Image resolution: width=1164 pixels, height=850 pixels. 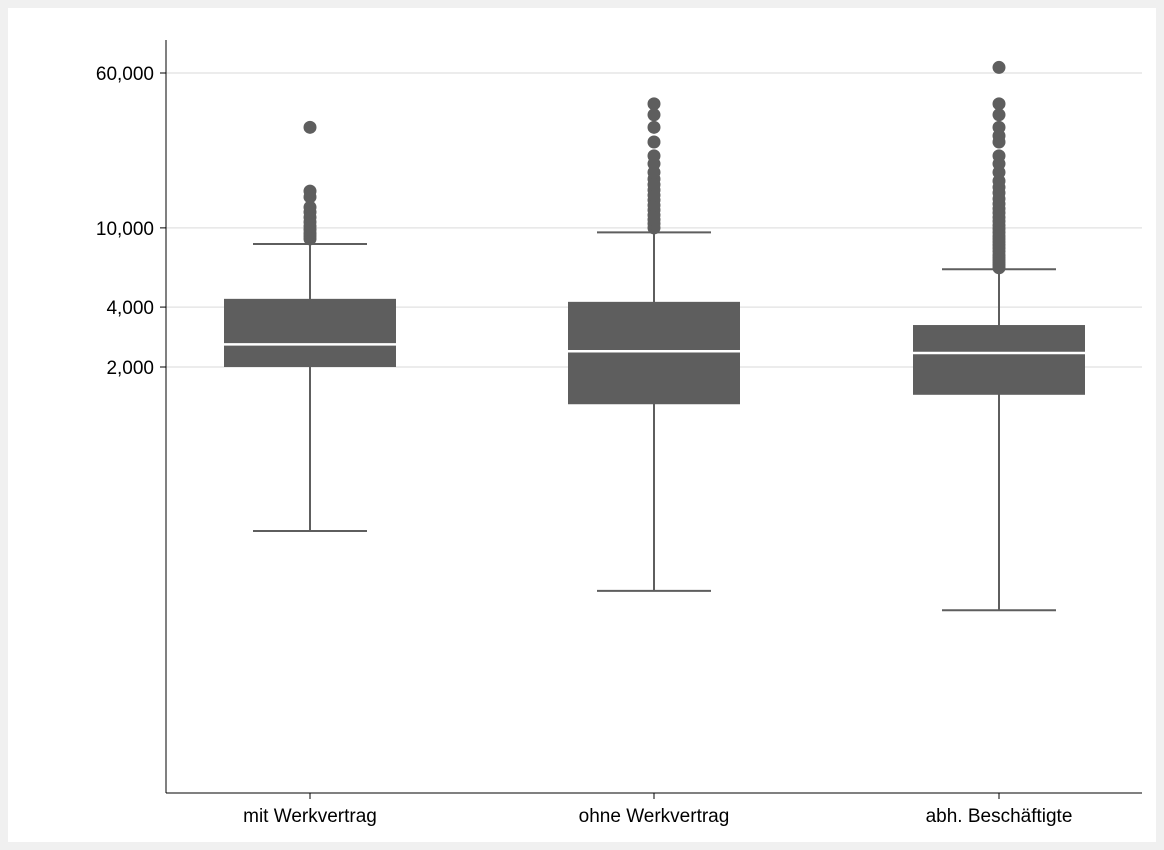 I want to click on y-tick-label: 4,000, so click(x=130, y=308).